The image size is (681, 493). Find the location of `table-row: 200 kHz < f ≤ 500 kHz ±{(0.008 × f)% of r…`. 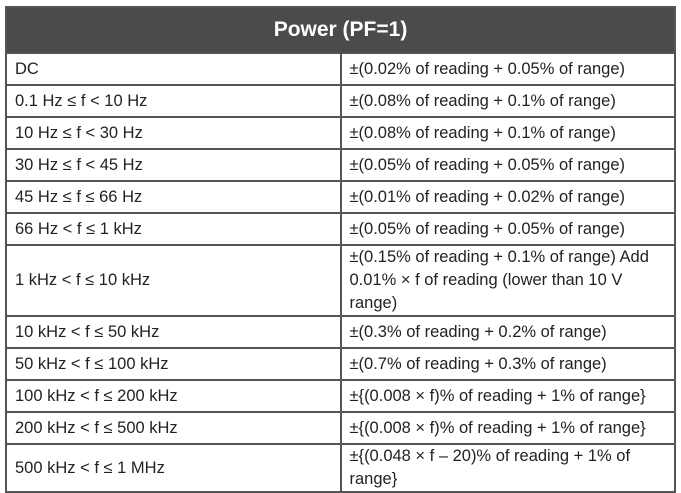

table-row: 200 kHz < f ≤ 500 kHz ±{(0.008 × f)% of r… is located at coordinates (340, 428).